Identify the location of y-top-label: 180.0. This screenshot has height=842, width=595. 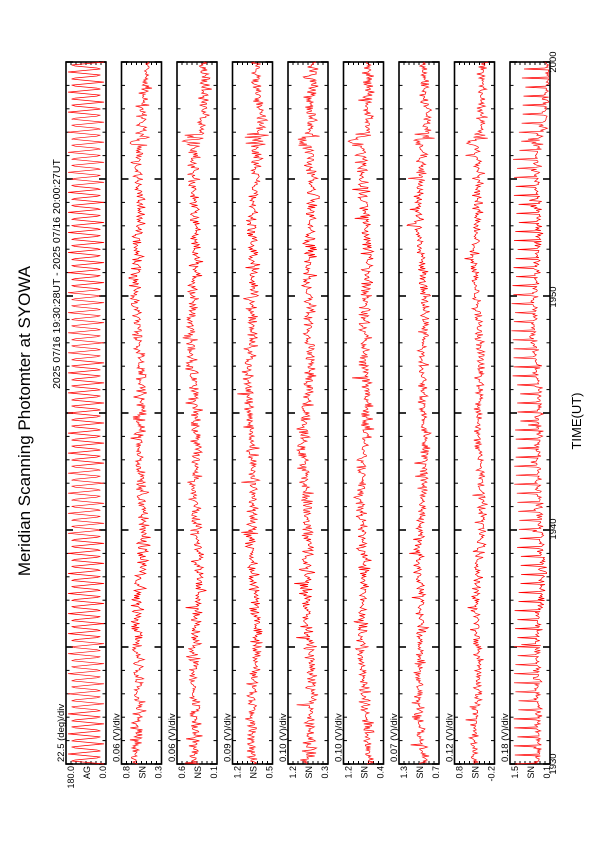
(71, 777).